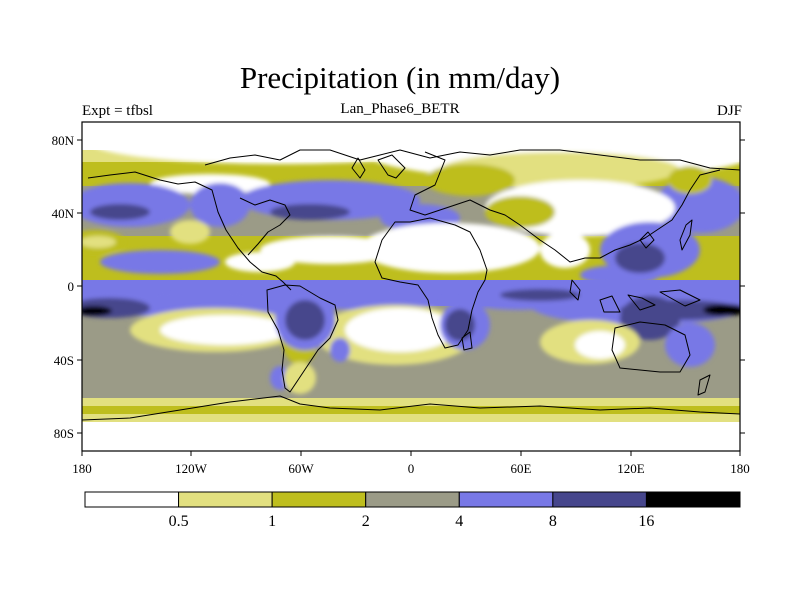 The height and width of the screenshot is (600, 800). What do you see at coordinates (729, 111) in the screenshot?
I see `season-label: DJF` at bounding box center [729, 111].